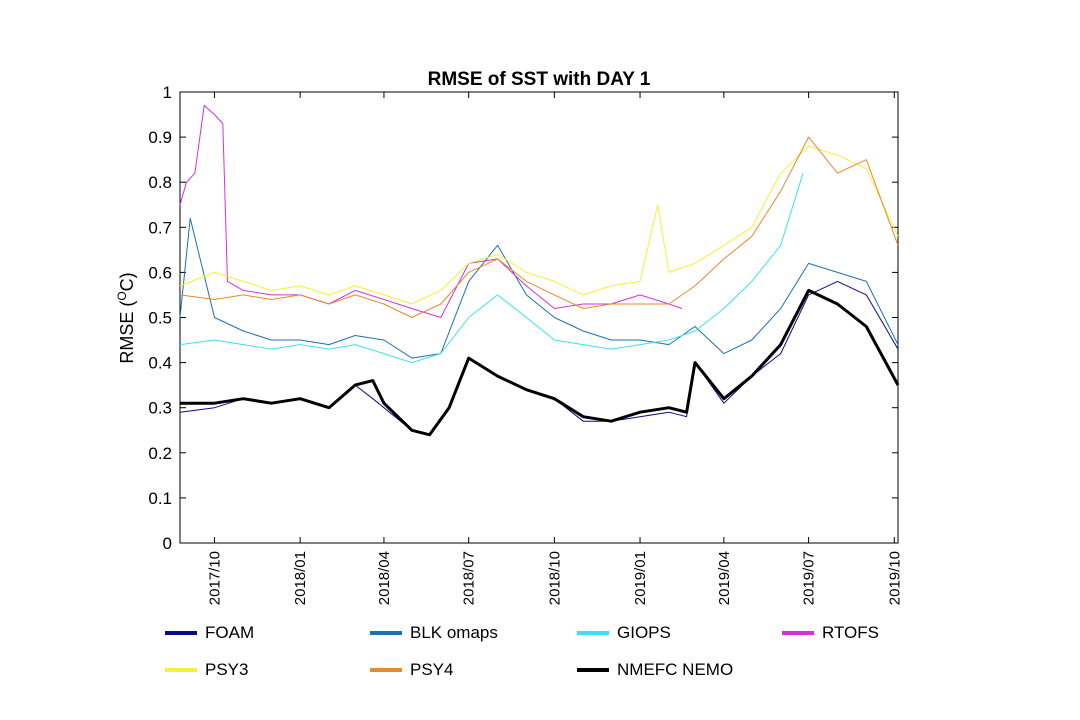 Image resolution: width=1080 pixels, height=720 pixels. What do you see at coordinates (160, 498) in the screenshot?
I see `y-tick-label: 0.1` at bounding box center [160, 498].